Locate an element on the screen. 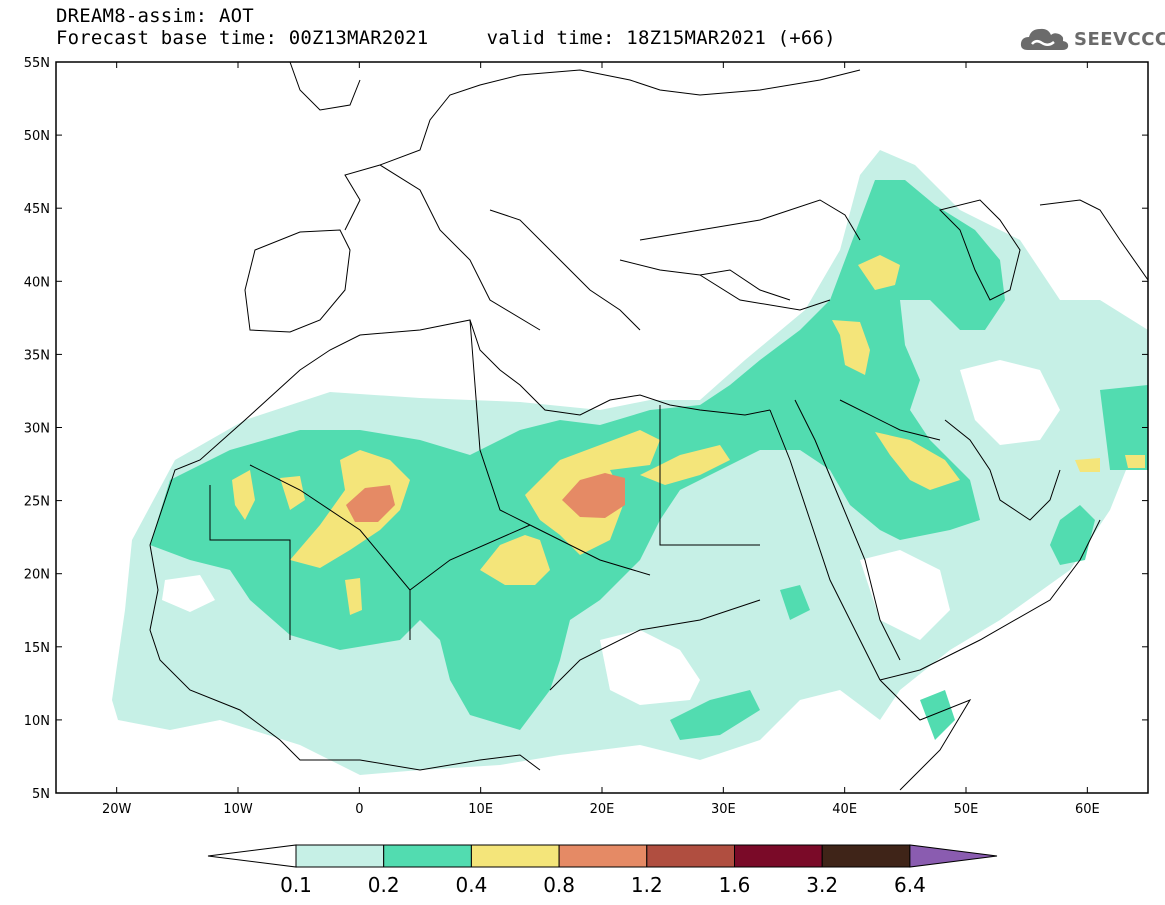 The width and height of the screenshot is (1165, 905). logo-text: SEEVCCC is located at coordinates (1119, 39).